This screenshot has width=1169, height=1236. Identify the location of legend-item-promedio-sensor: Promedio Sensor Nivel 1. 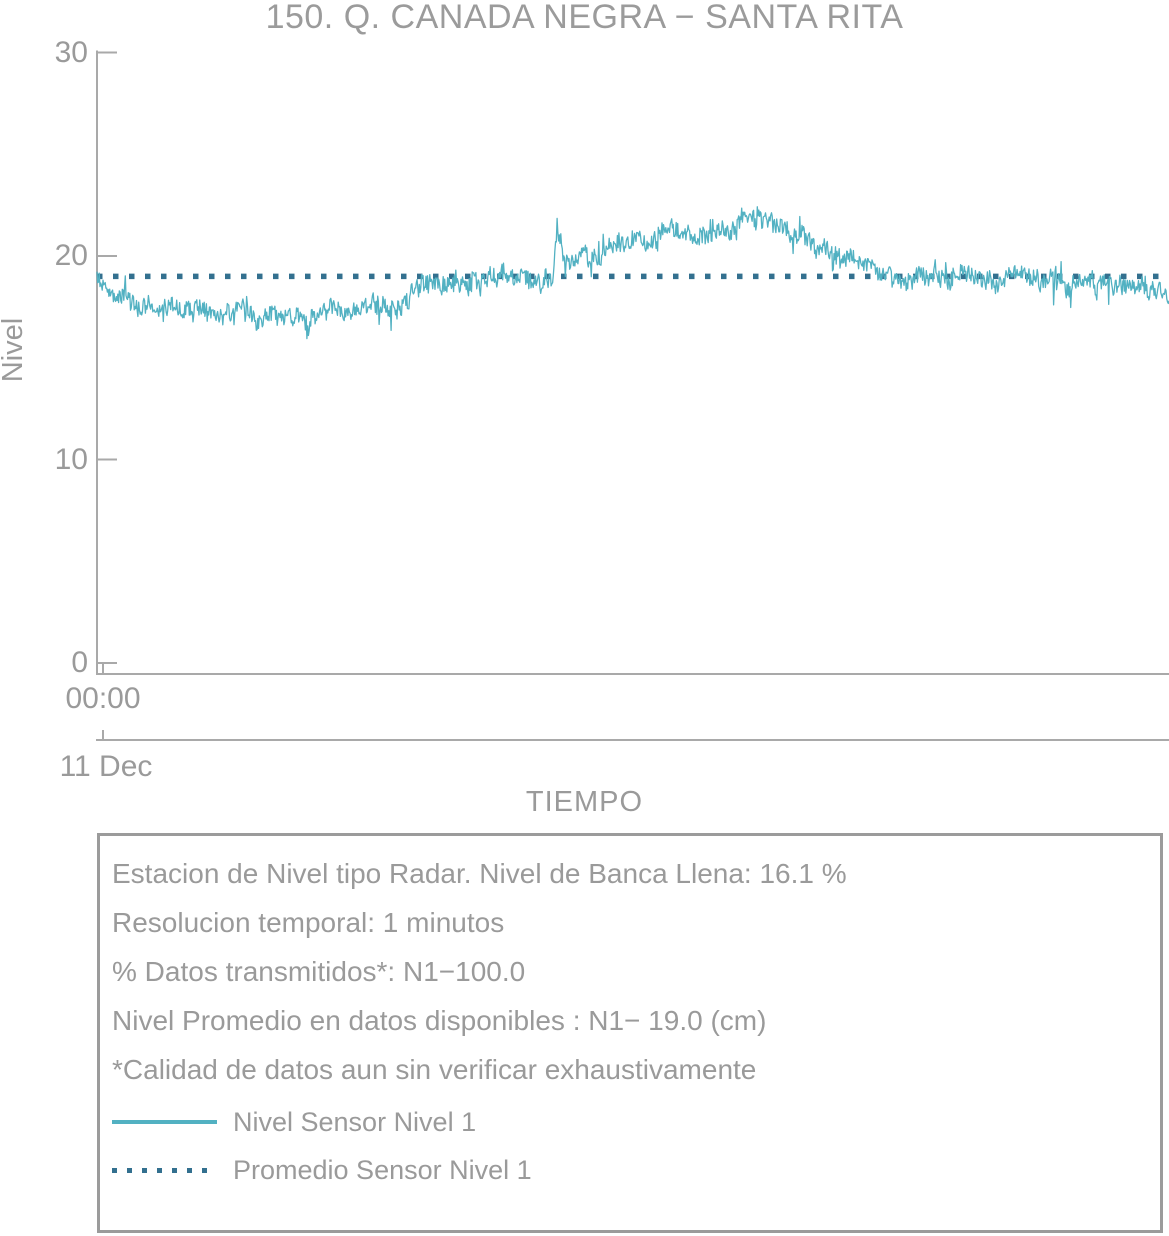
(631, 1170).